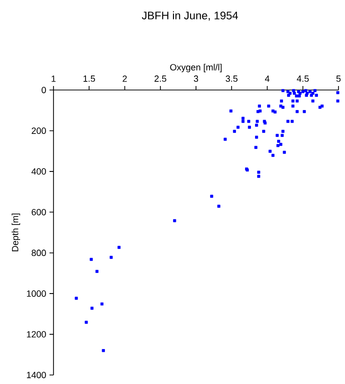  What do you see at coordinates (44, 90) in the screenshot?
I see `y-tick-label: 0` at bounding box center [44, 90].